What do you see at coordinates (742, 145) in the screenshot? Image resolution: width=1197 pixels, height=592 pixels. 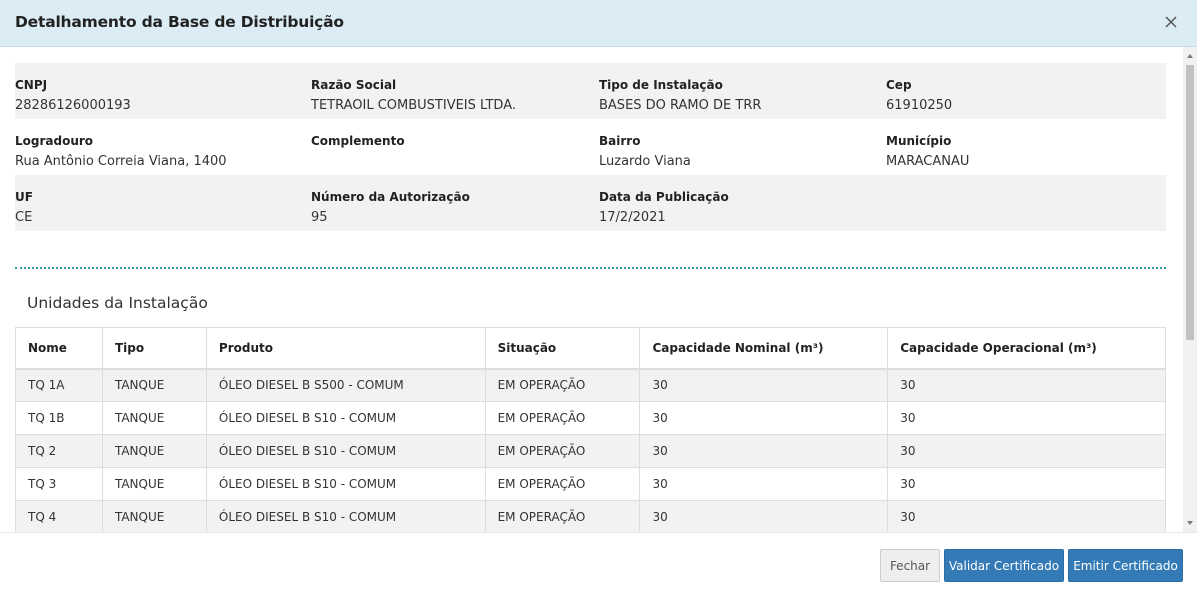 I see `info-field-bairro: Bairro Luzardo Viana` at bounding box center [742, 145].